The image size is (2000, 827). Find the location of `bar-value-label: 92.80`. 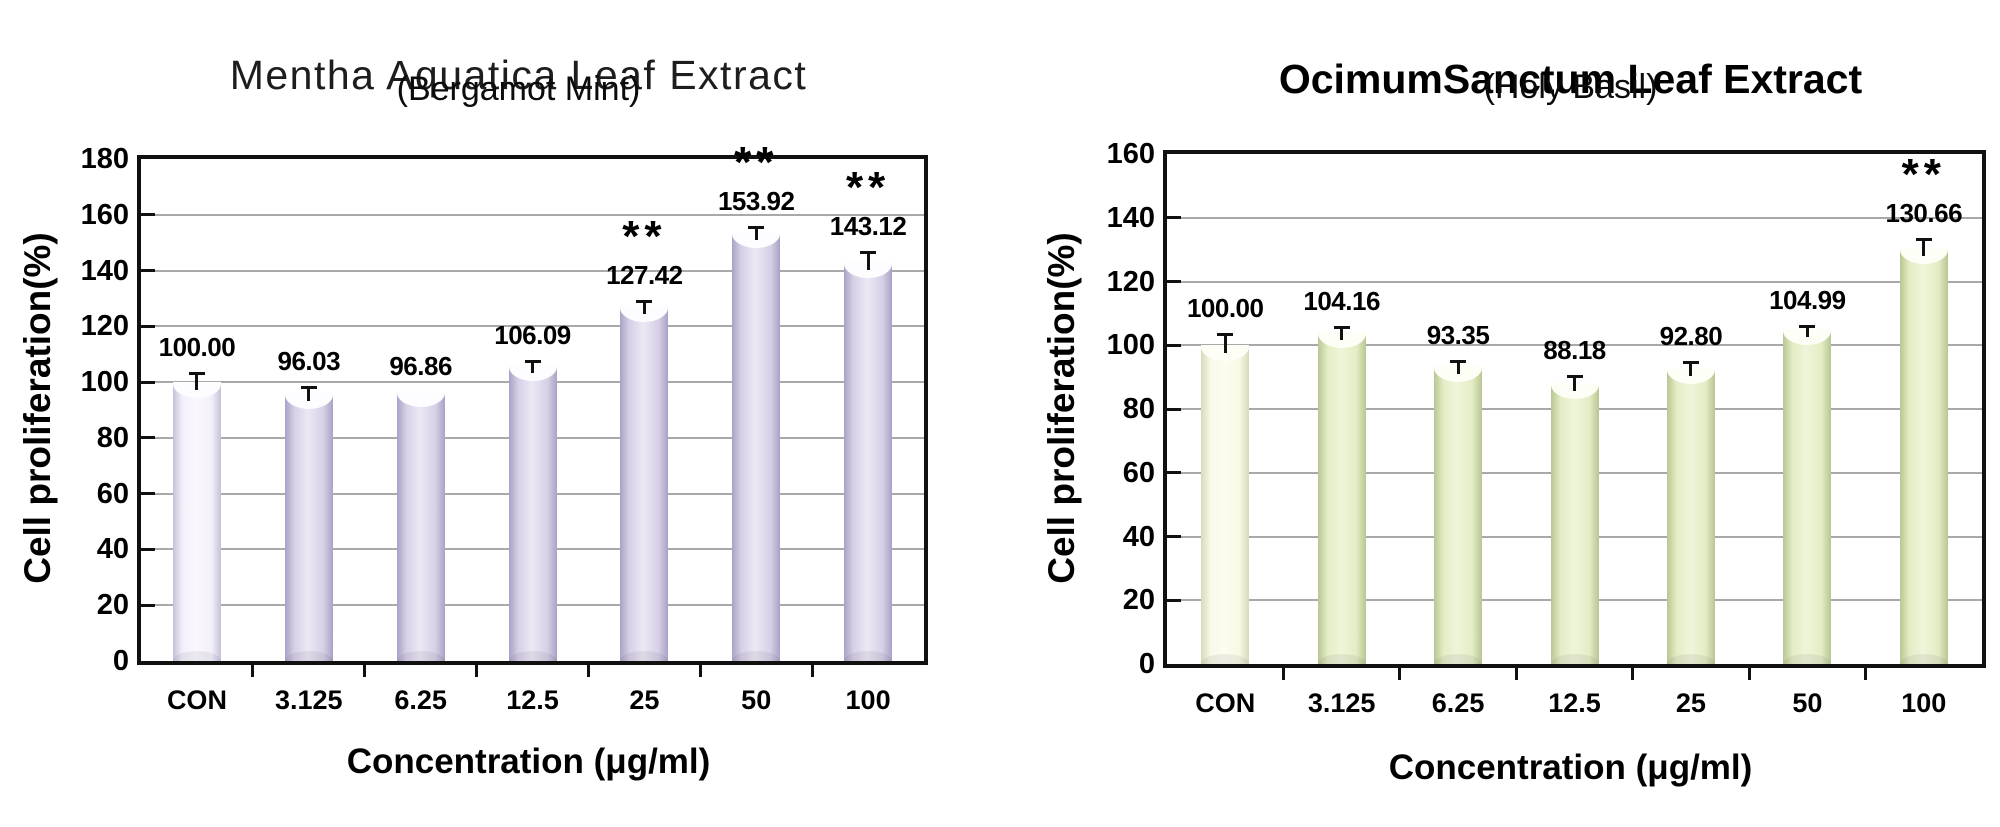

bar-value-label: 92.80 is located at coordinates (1691, 335).